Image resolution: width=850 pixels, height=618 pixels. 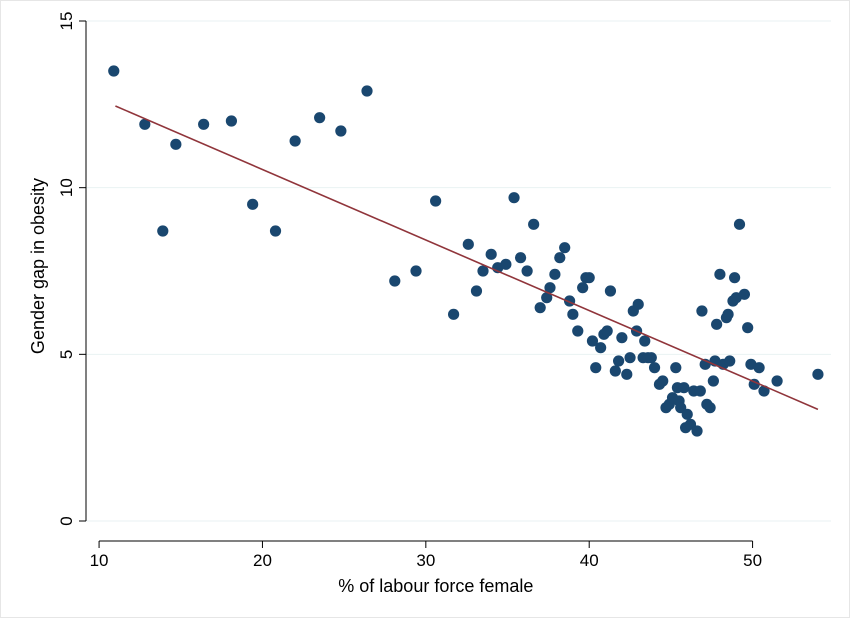 What do you see at coordinates (66, 21) in the screenshot?
I see `y-tick-label: 15` at bounding box center [66, 21].